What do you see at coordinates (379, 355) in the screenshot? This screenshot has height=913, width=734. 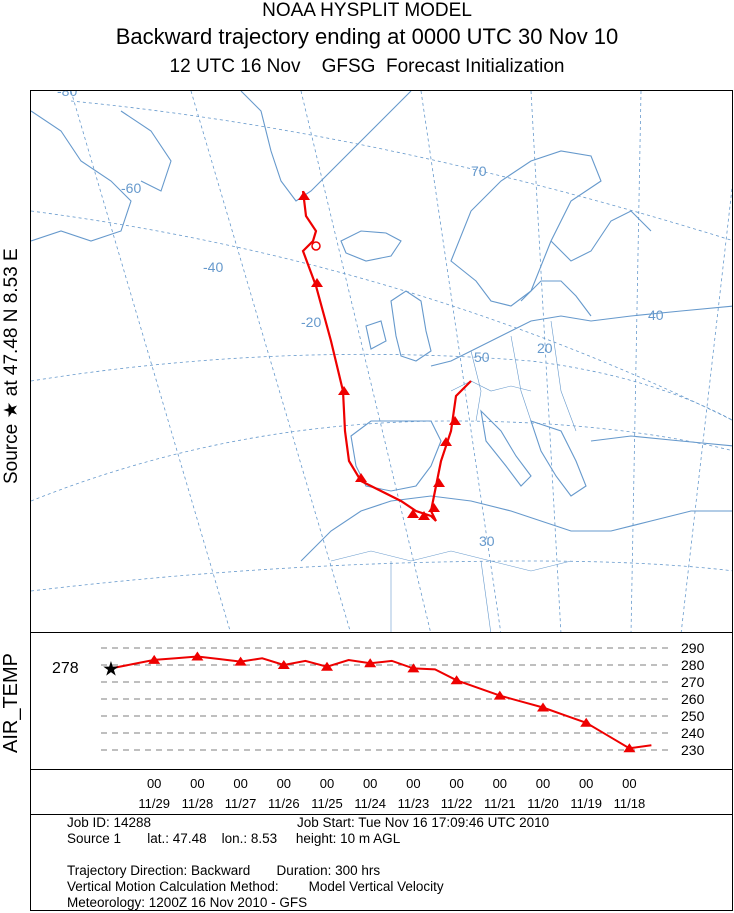 I see `trajectory-markers` at bounding box center [379, 355].